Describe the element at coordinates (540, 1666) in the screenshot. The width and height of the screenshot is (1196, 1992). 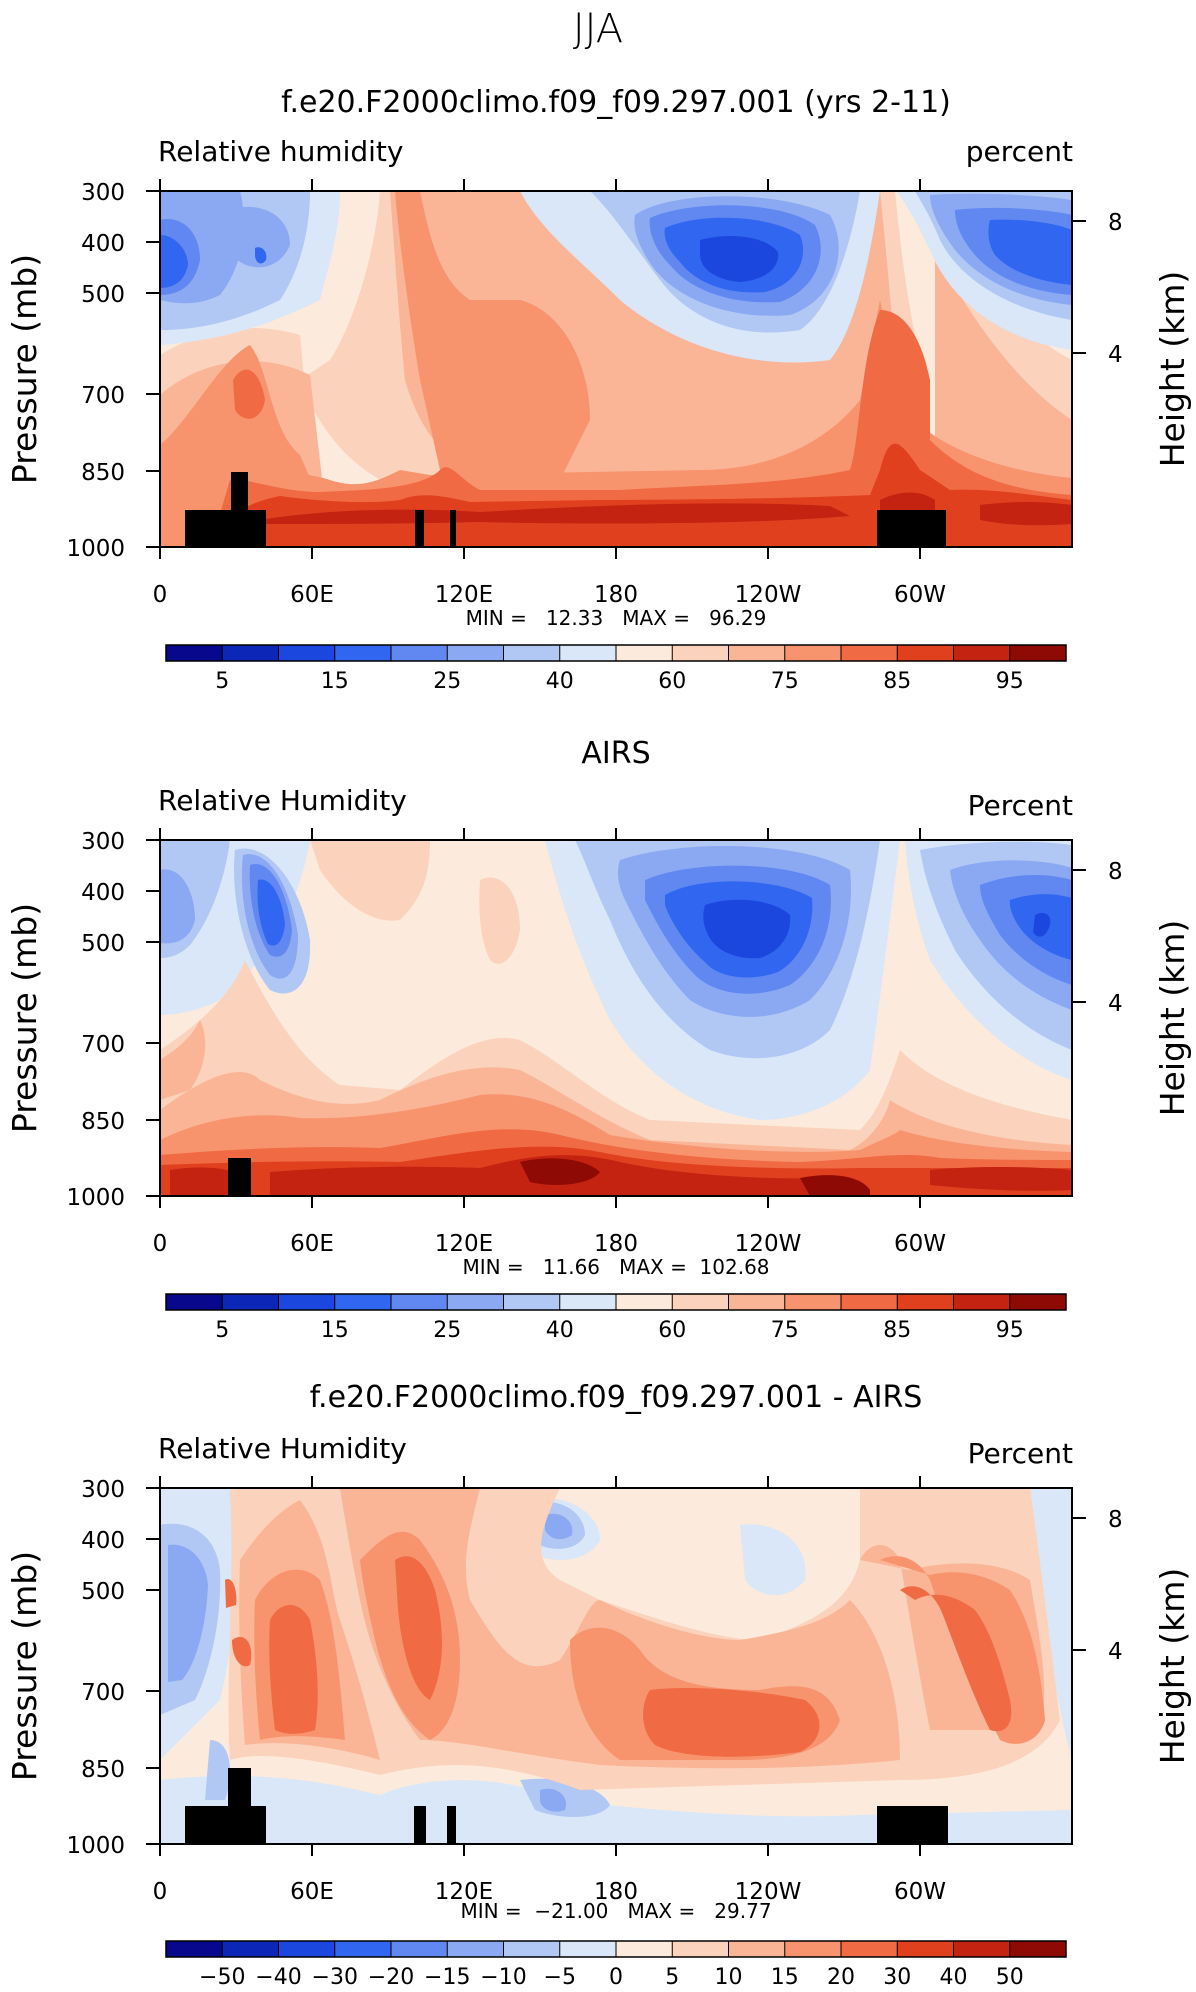
I see `x-axis-ticks` at that location.